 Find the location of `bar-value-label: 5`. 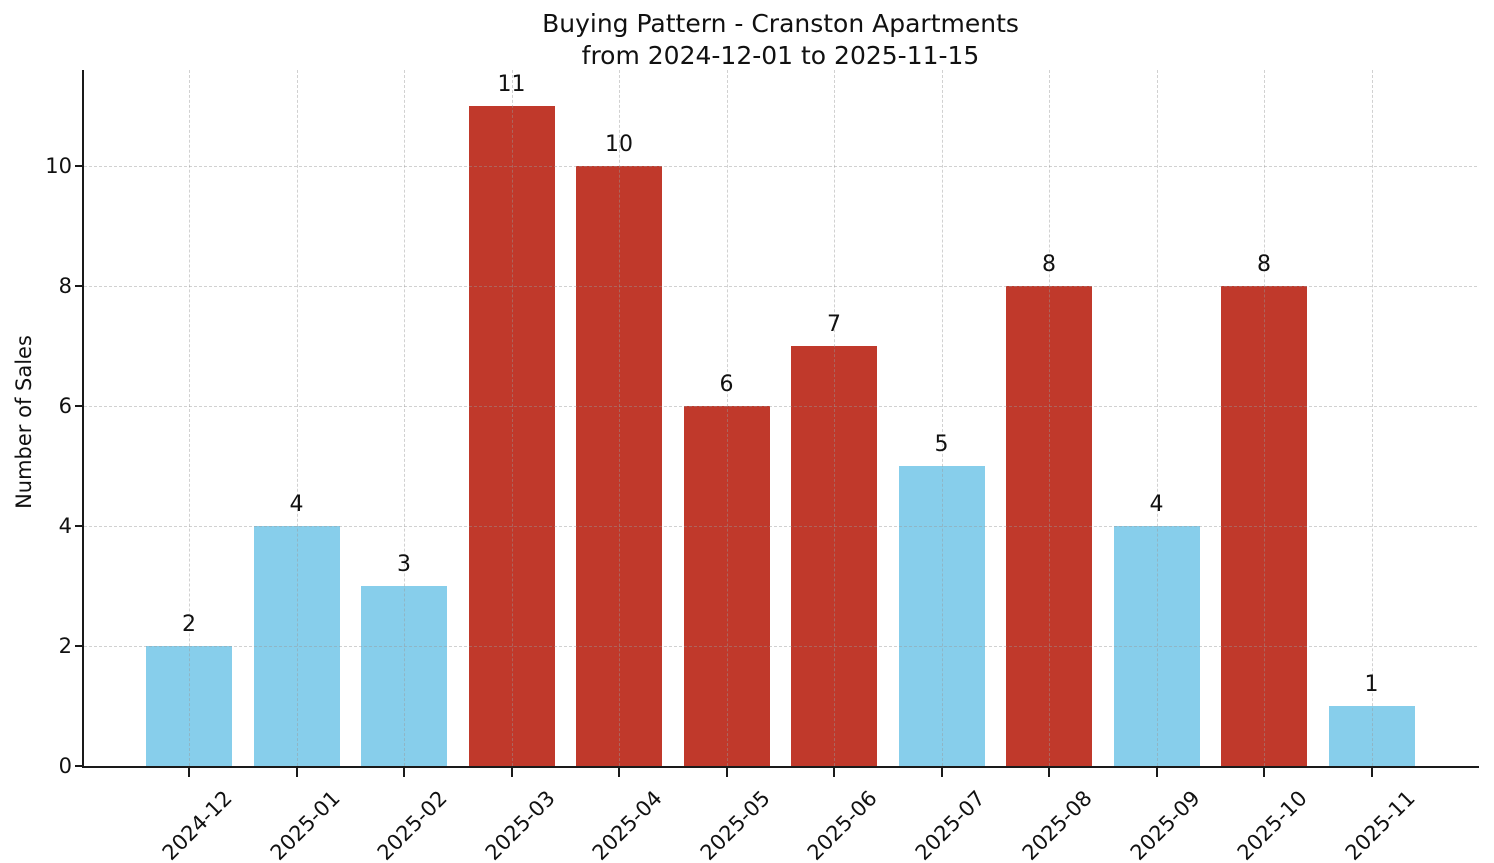

bar-value-label: 5 is located at coordinates (941, 444).